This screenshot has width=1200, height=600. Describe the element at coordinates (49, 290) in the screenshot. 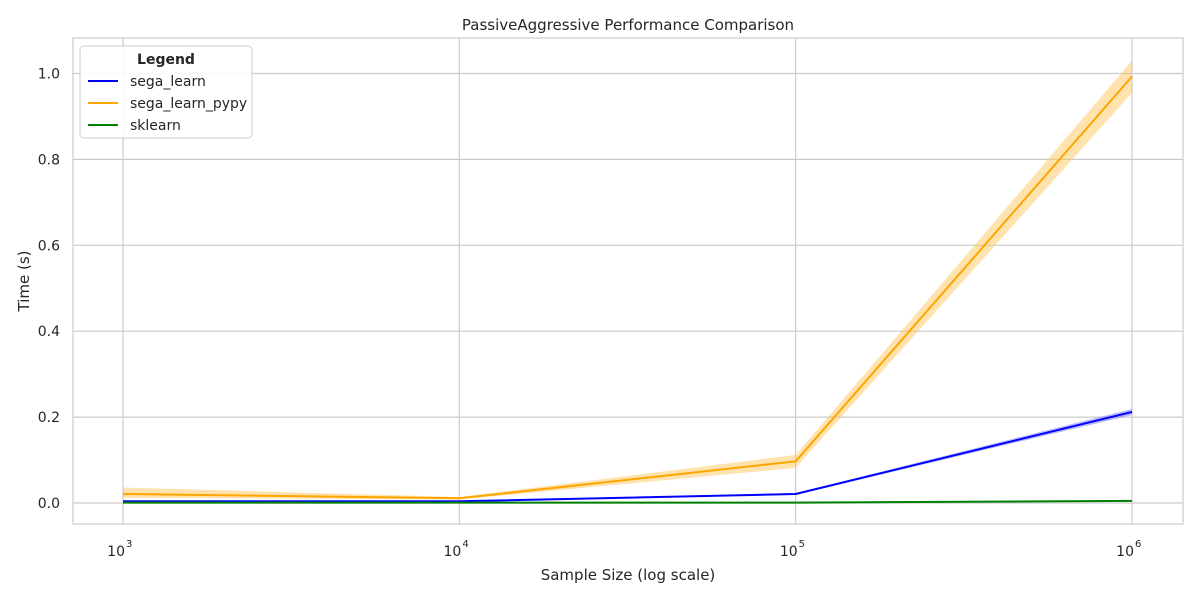

I see `y-axis-ticks: 0.0 0.2 0.4 0.6 0.8 1.0` at that location.